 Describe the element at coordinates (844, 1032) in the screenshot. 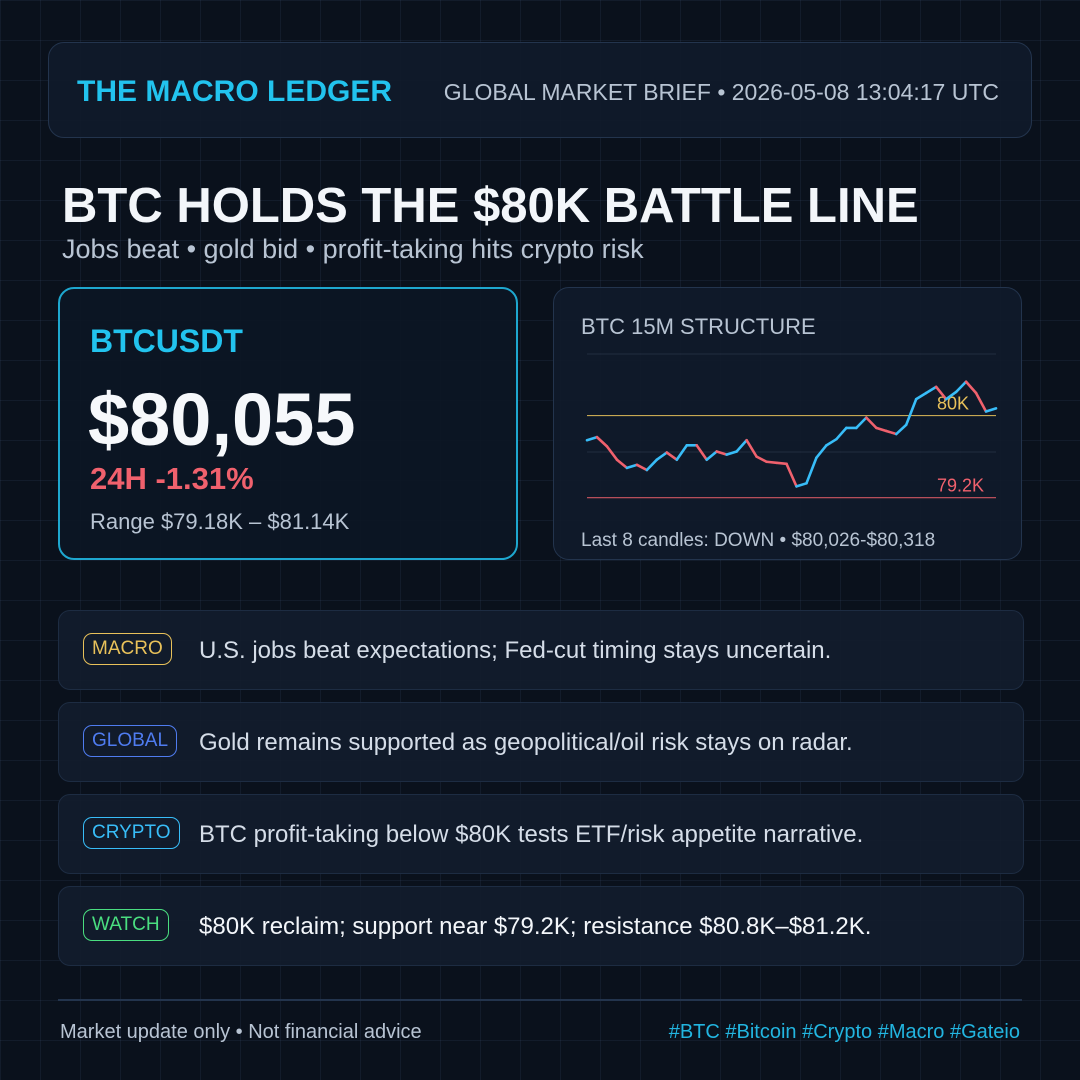

I see `hashtags: #BTC #Bitcoin #Crypto #Macro #Gateio` at that location.